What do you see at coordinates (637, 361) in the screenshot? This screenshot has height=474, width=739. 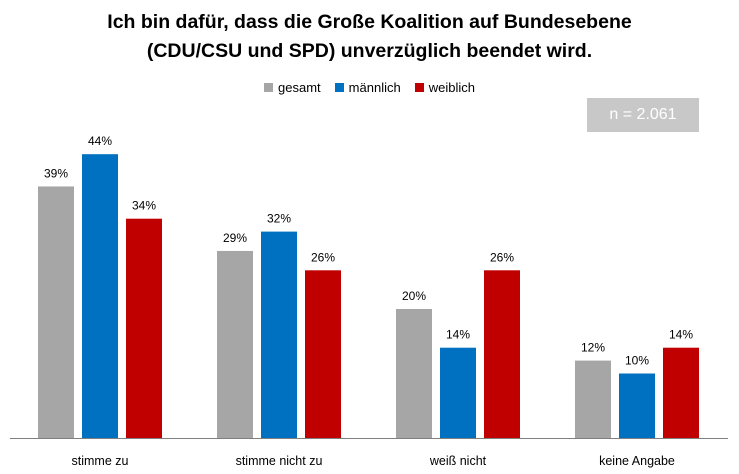 I see `data-label-mannlich-keine-angabe: 10%` at bounding box center [637, 361].